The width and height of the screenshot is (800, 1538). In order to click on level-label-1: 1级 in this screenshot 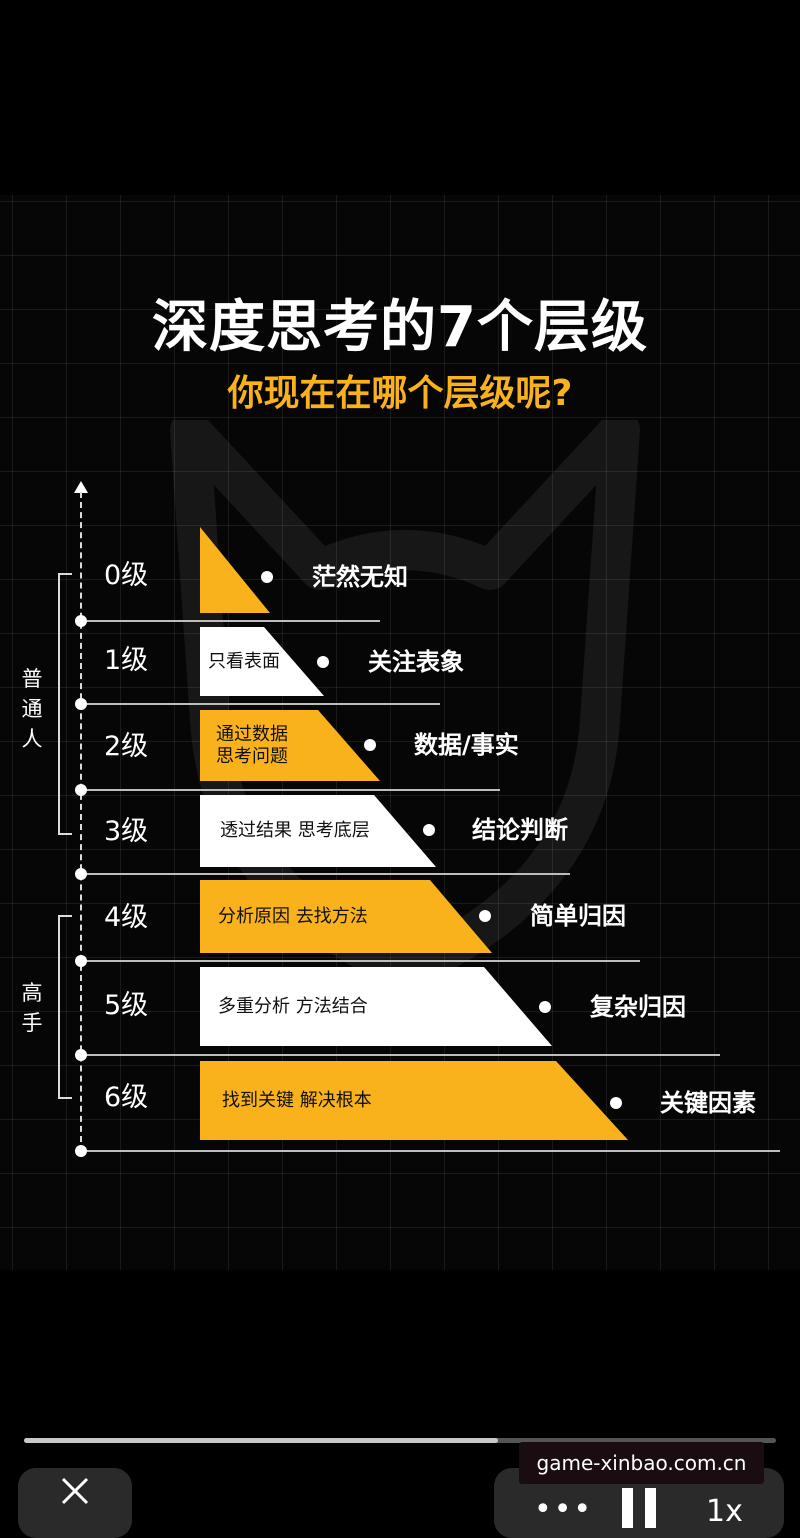, I will do `click(126, 660)`.